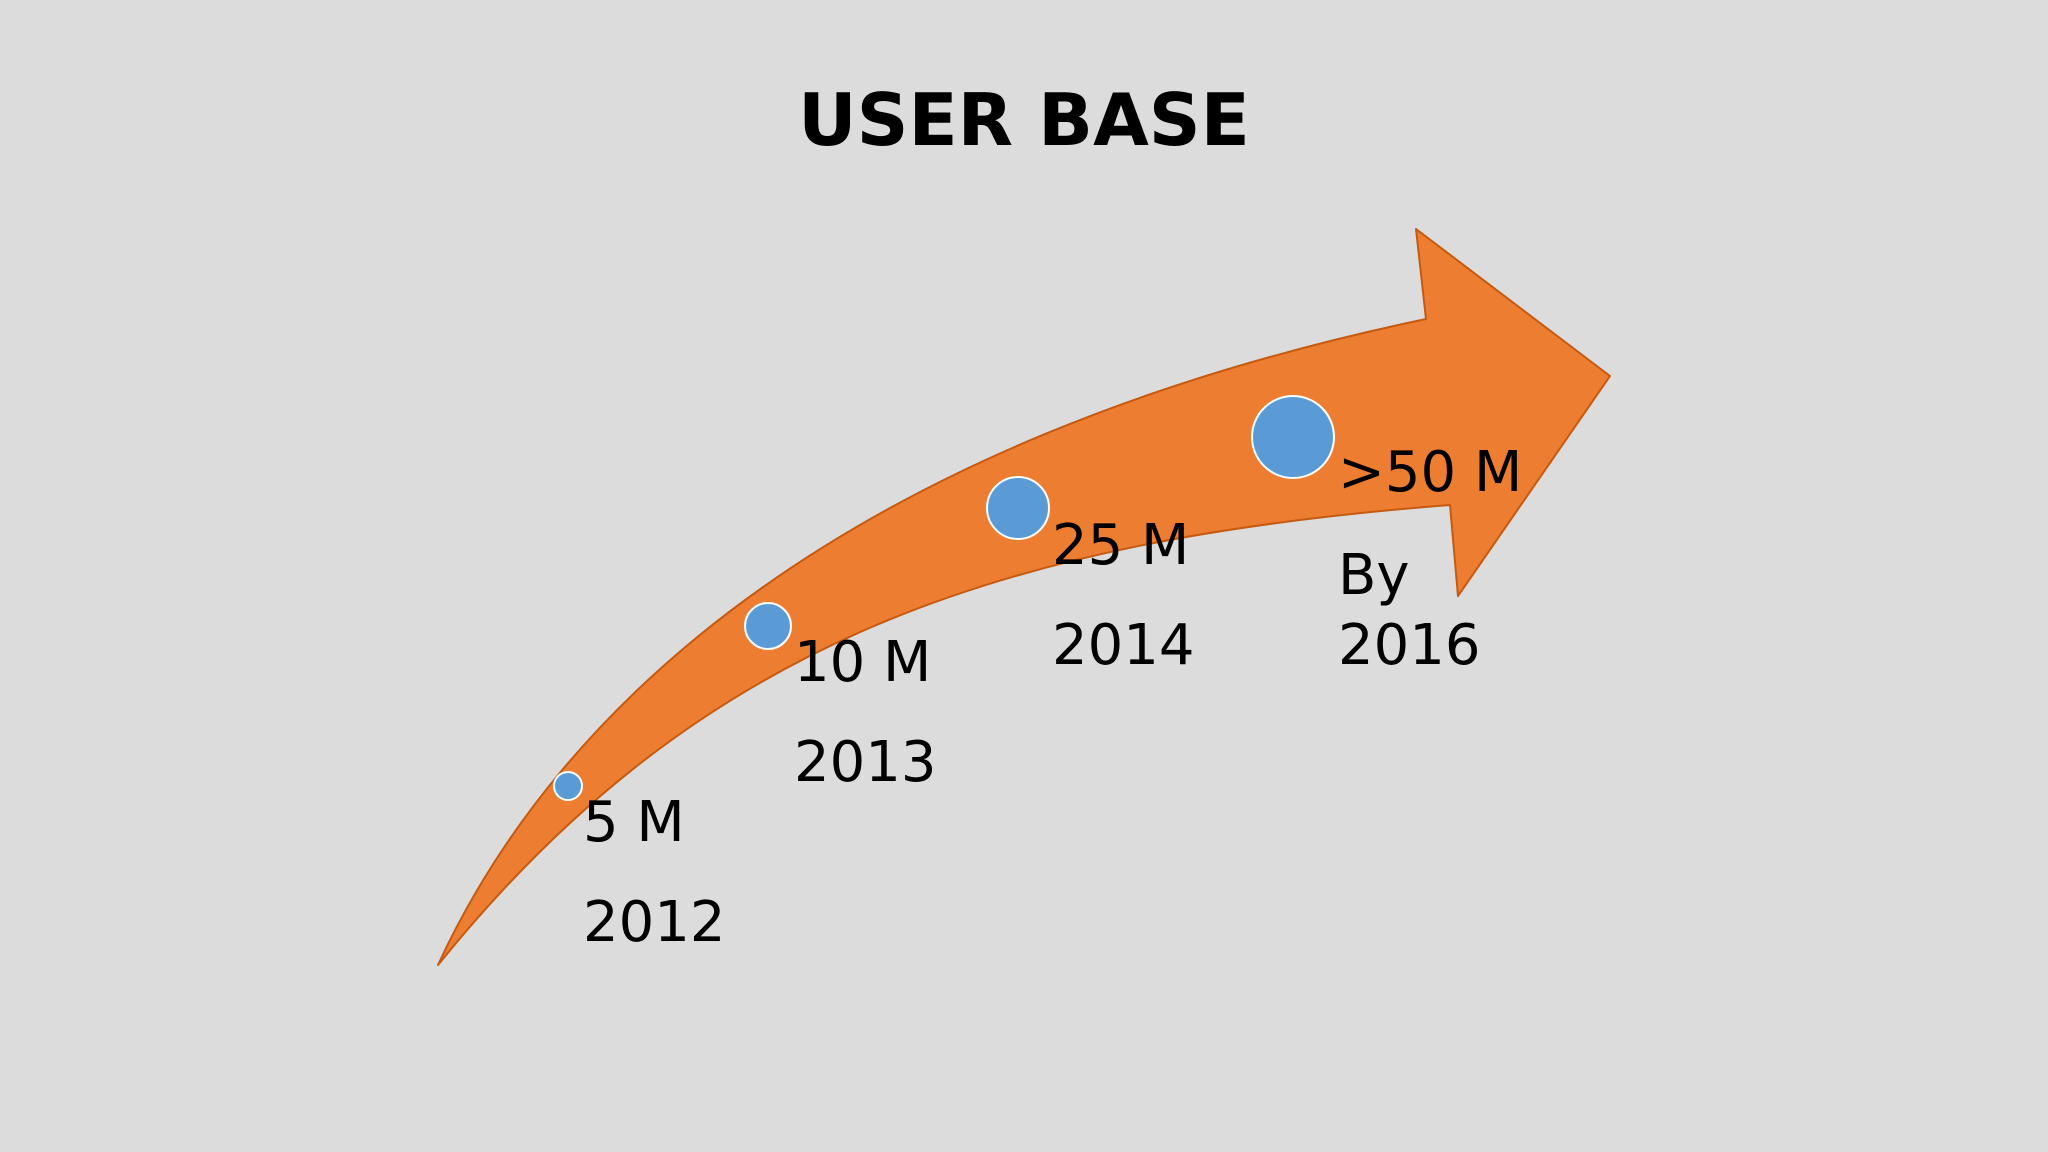  I want to click on bubble-2016, so click(1293, 437).